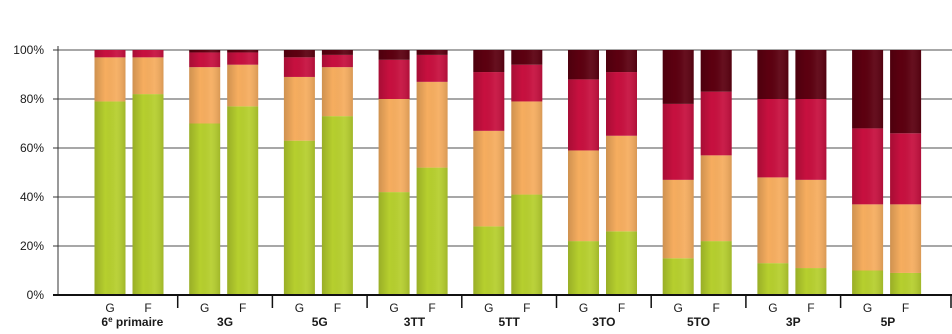  What do you see at coordinates (888, 322) in the screenshot?
I see `group-label: 5P` at bounding box center [888, 322].